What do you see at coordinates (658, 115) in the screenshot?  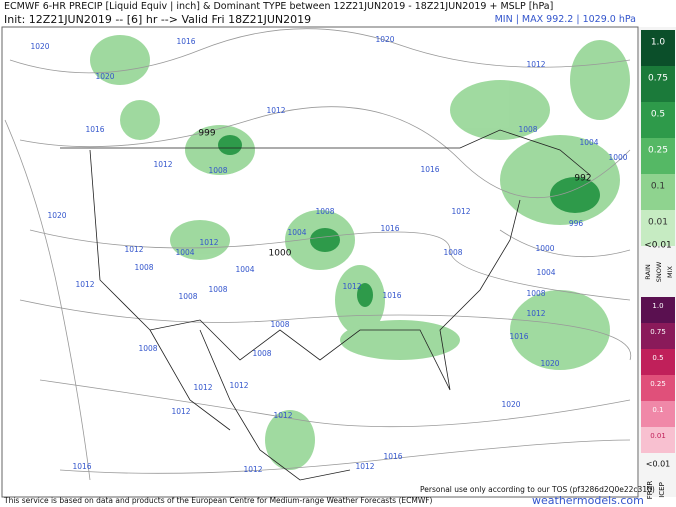 I see `rain-scale-label: 0.5` at bounding box center [658, 115].